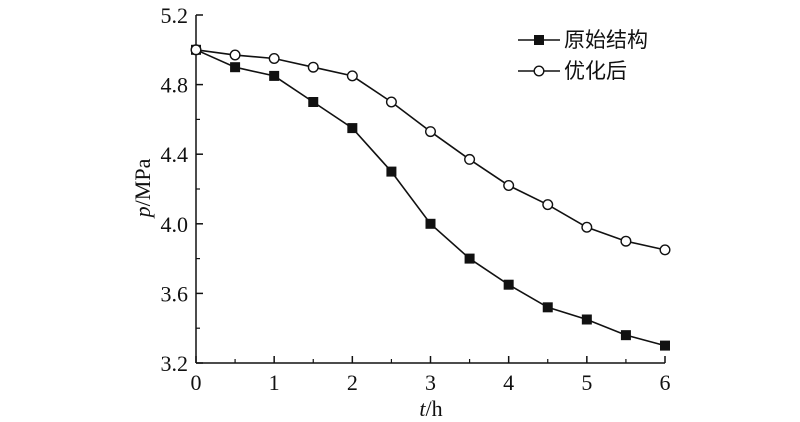 This screenshot has height=422, width=800. I want to click on x-tick-label: 0, so click(196, 382).